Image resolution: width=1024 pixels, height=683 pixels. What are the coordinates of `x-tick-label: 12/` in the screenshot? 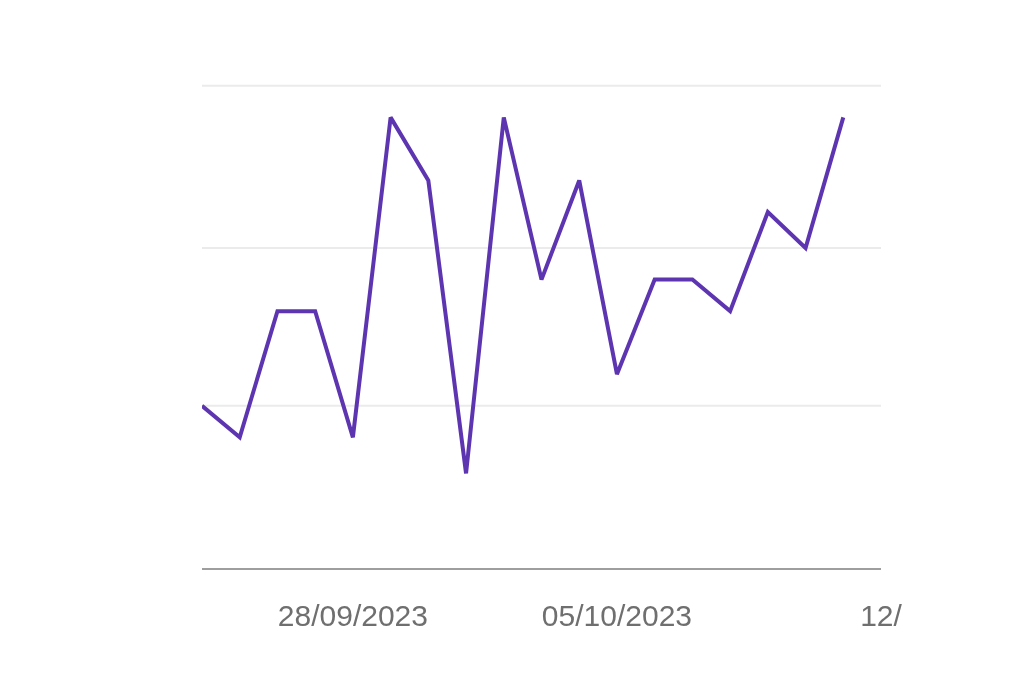 It's located at (881, 615).